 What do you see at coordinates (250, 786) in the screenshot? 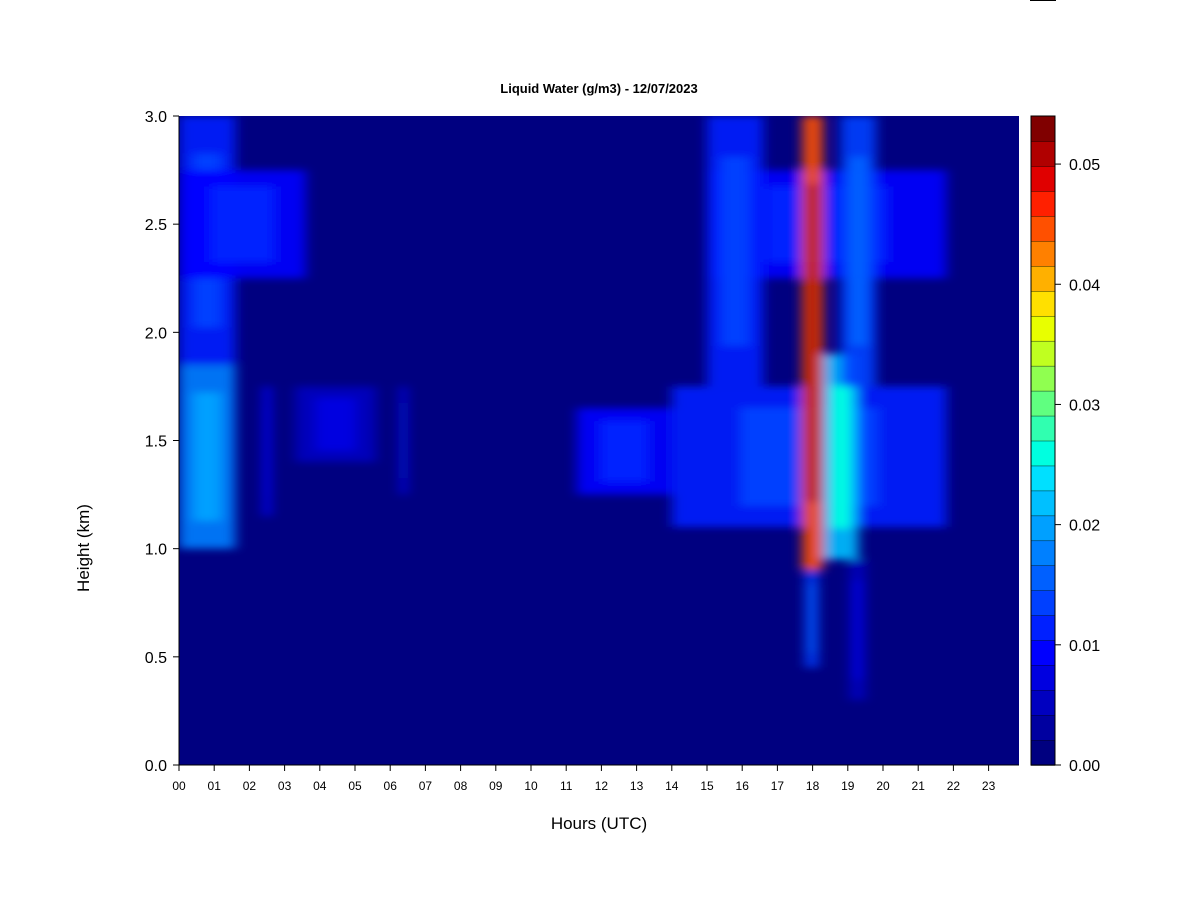
I see `x-tick-label: 02` at bounding box center [250, 786].